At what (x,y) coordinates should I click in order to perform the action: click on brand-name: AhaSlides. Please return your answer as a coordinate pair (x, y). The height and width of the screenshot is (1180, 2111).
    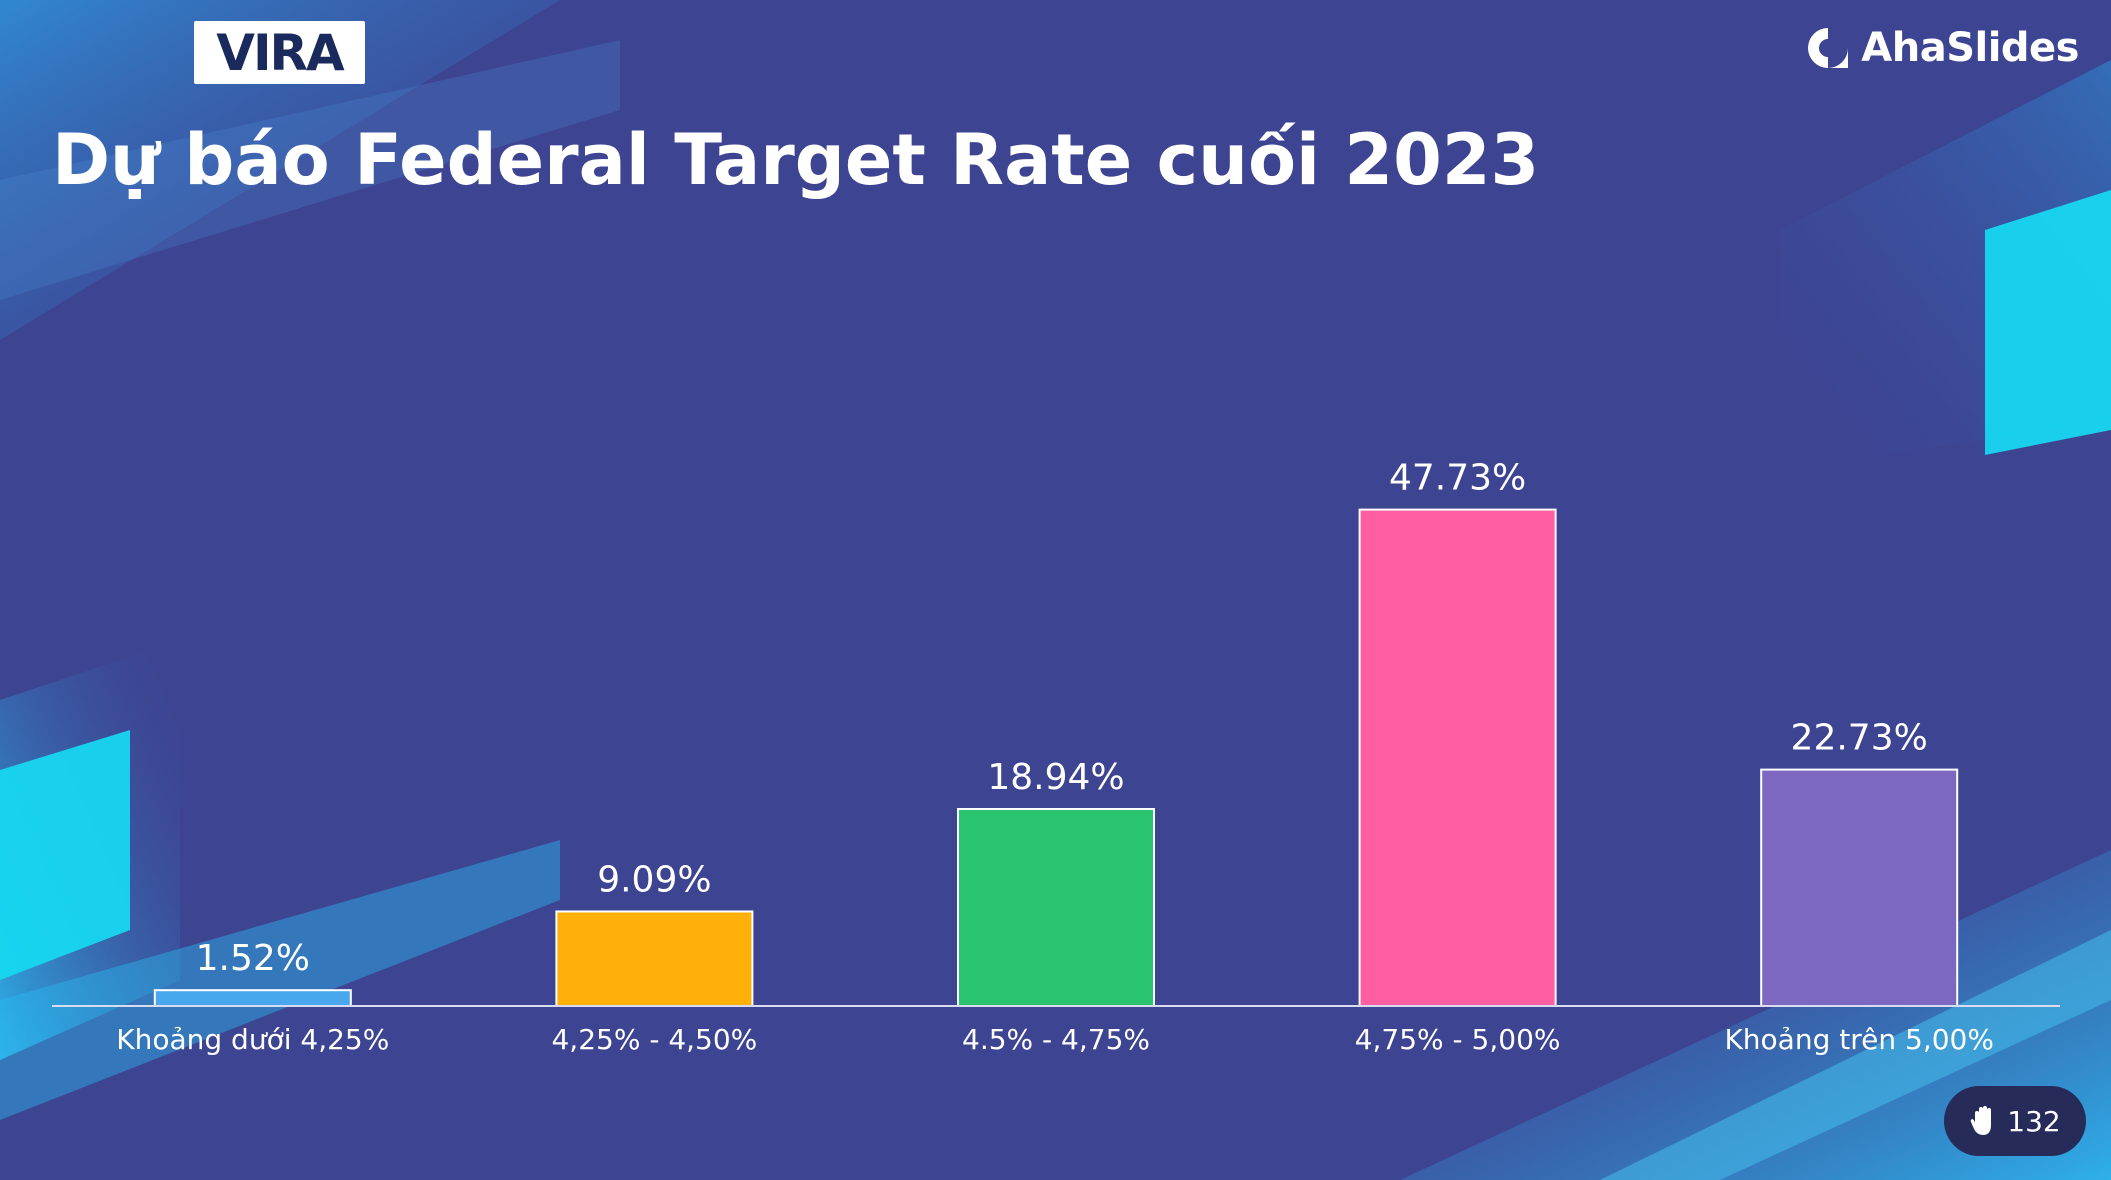
    Looking at the image, I should click on (1970, 48).